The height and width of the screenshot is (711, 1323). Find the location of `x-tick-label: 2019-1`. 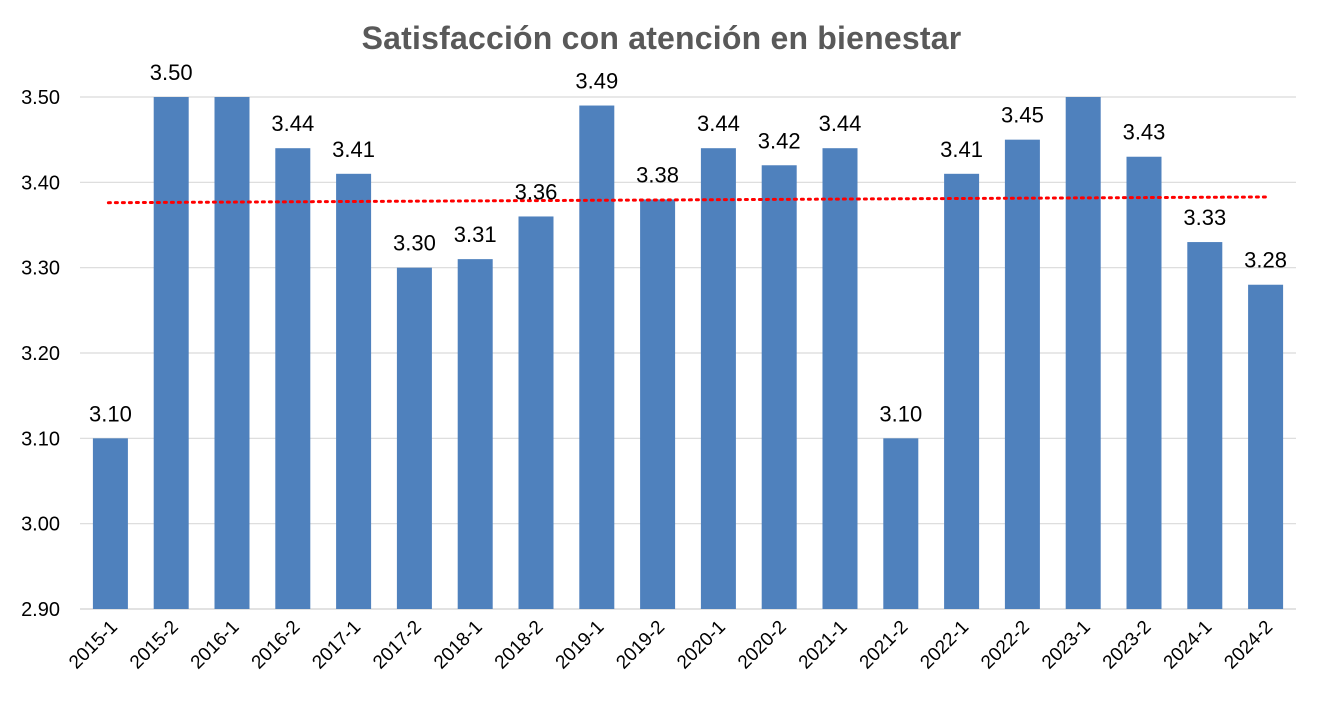

x-tick-label: 2019-1 is located at coordinates (580, 645).